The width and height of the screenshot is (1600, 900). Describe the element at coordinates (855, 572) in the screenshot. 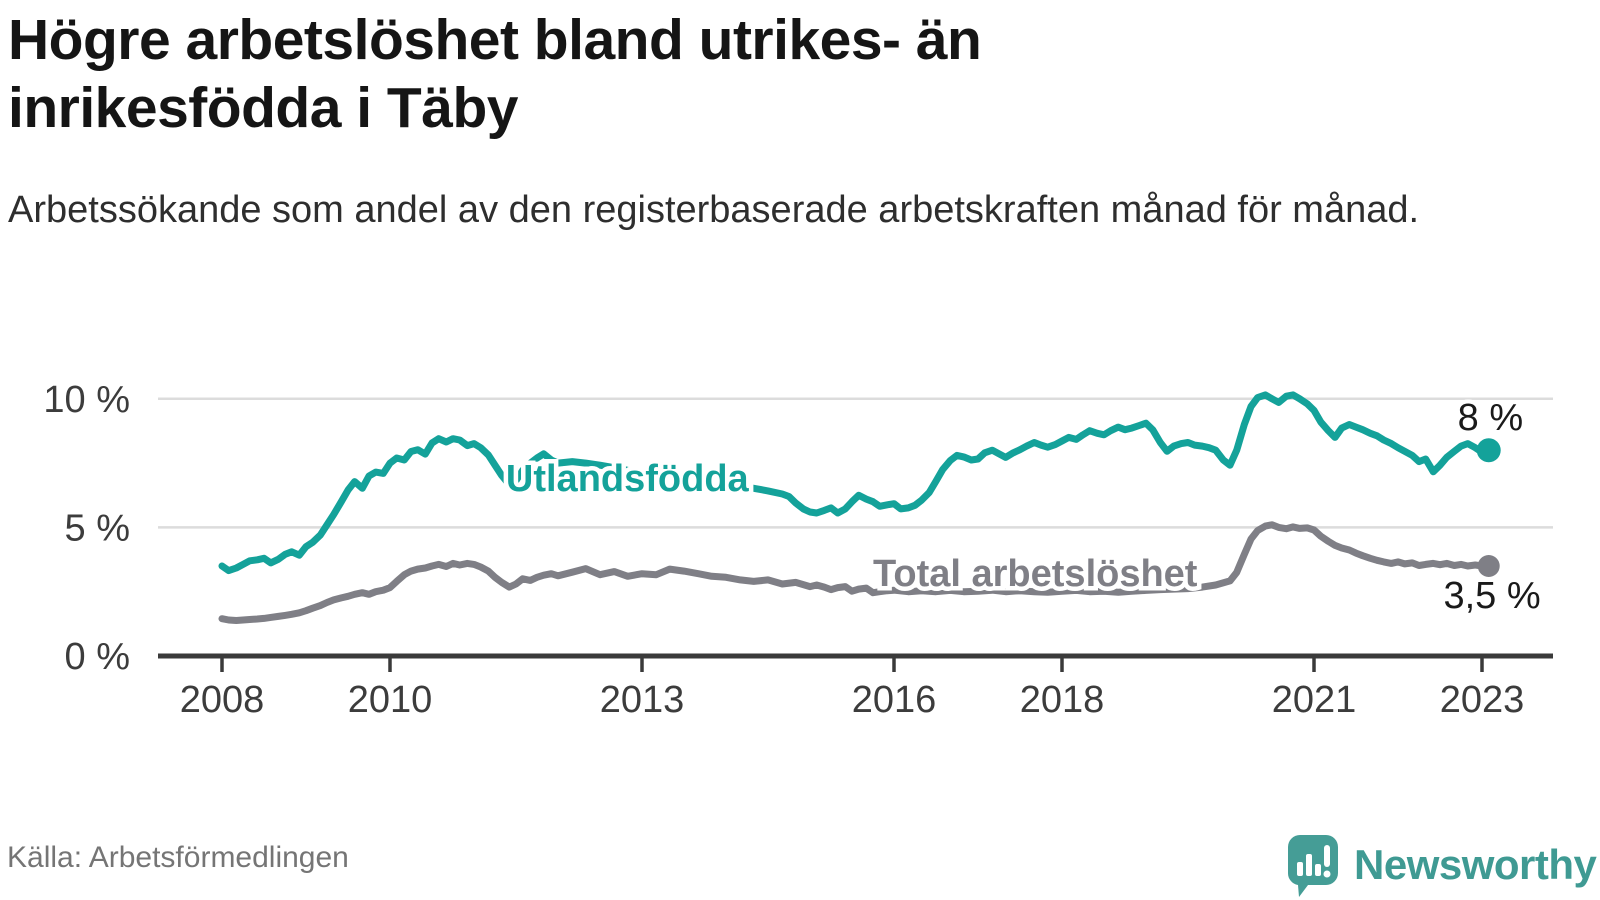

I see `series-line-total` at that location.